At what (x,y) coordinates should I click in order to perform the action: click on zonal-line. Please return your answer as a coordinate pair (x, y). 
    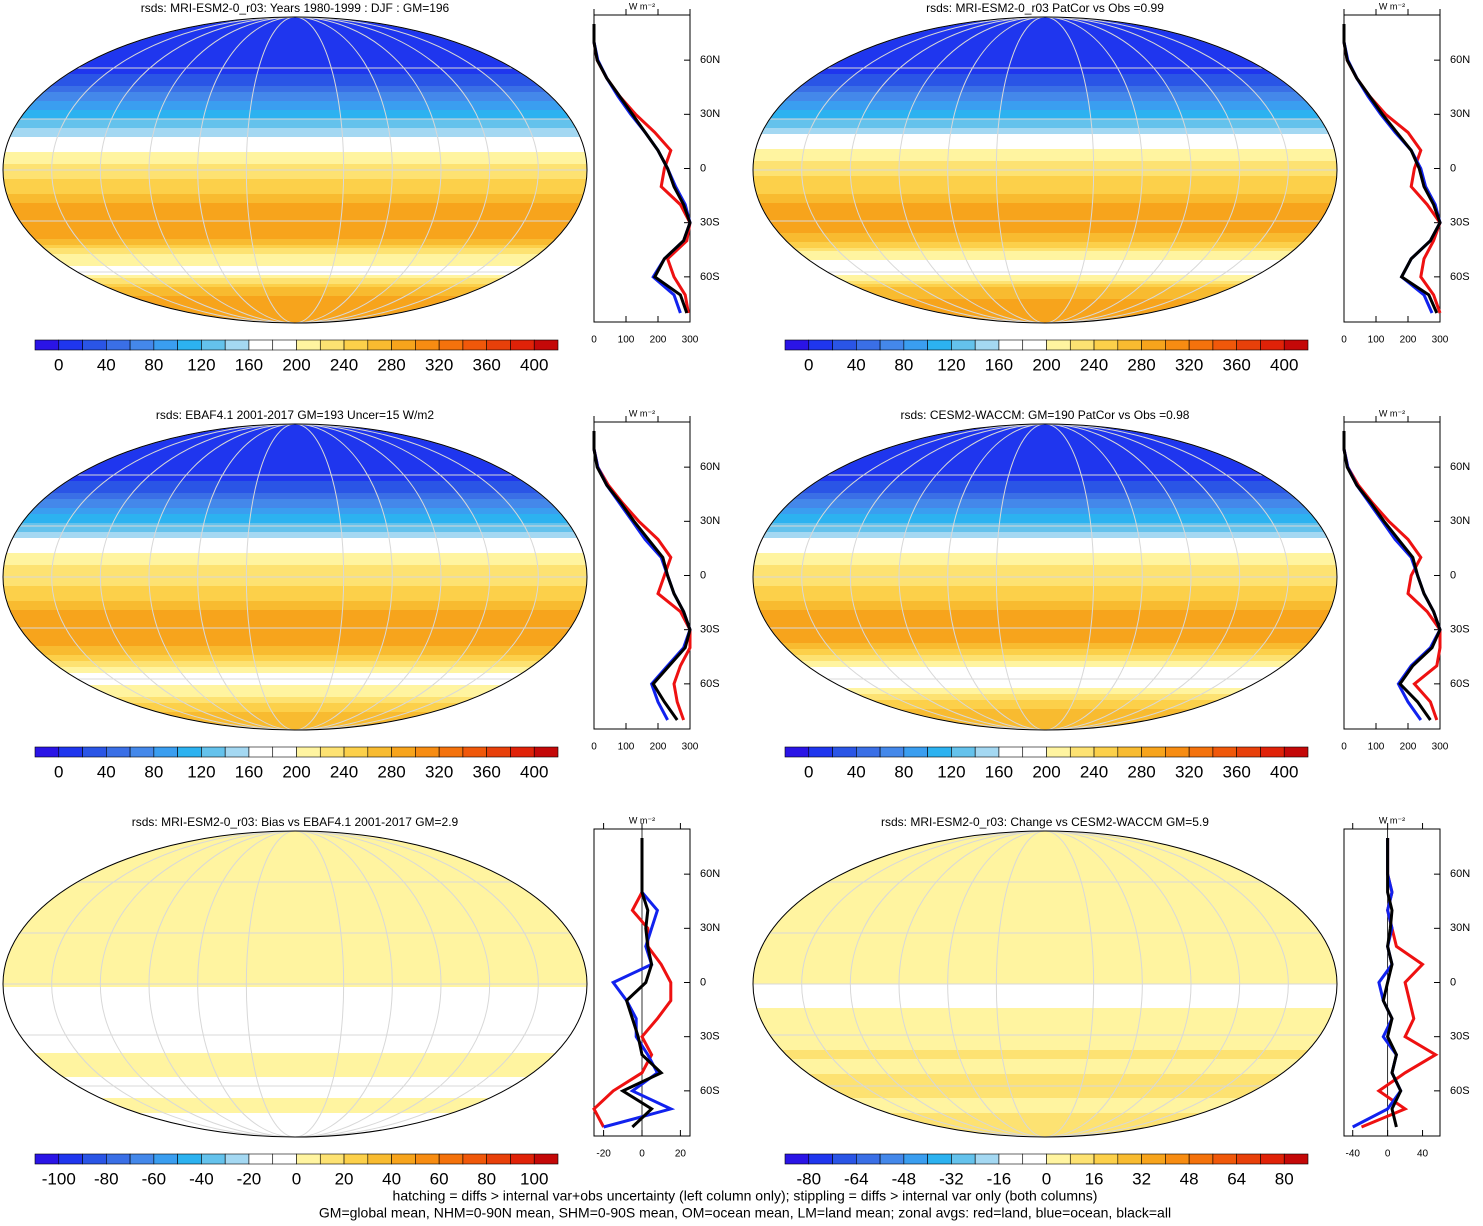
    Looking at the image, I should click on (641, 983).